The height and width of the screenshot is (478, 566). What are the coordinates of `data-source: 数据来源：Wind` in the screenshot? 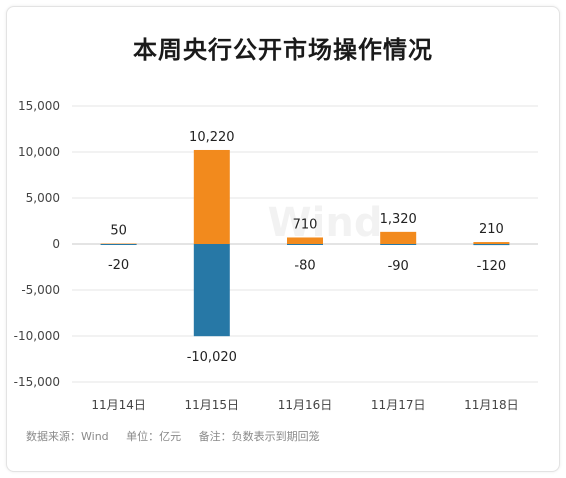 It's located at (67, 436).